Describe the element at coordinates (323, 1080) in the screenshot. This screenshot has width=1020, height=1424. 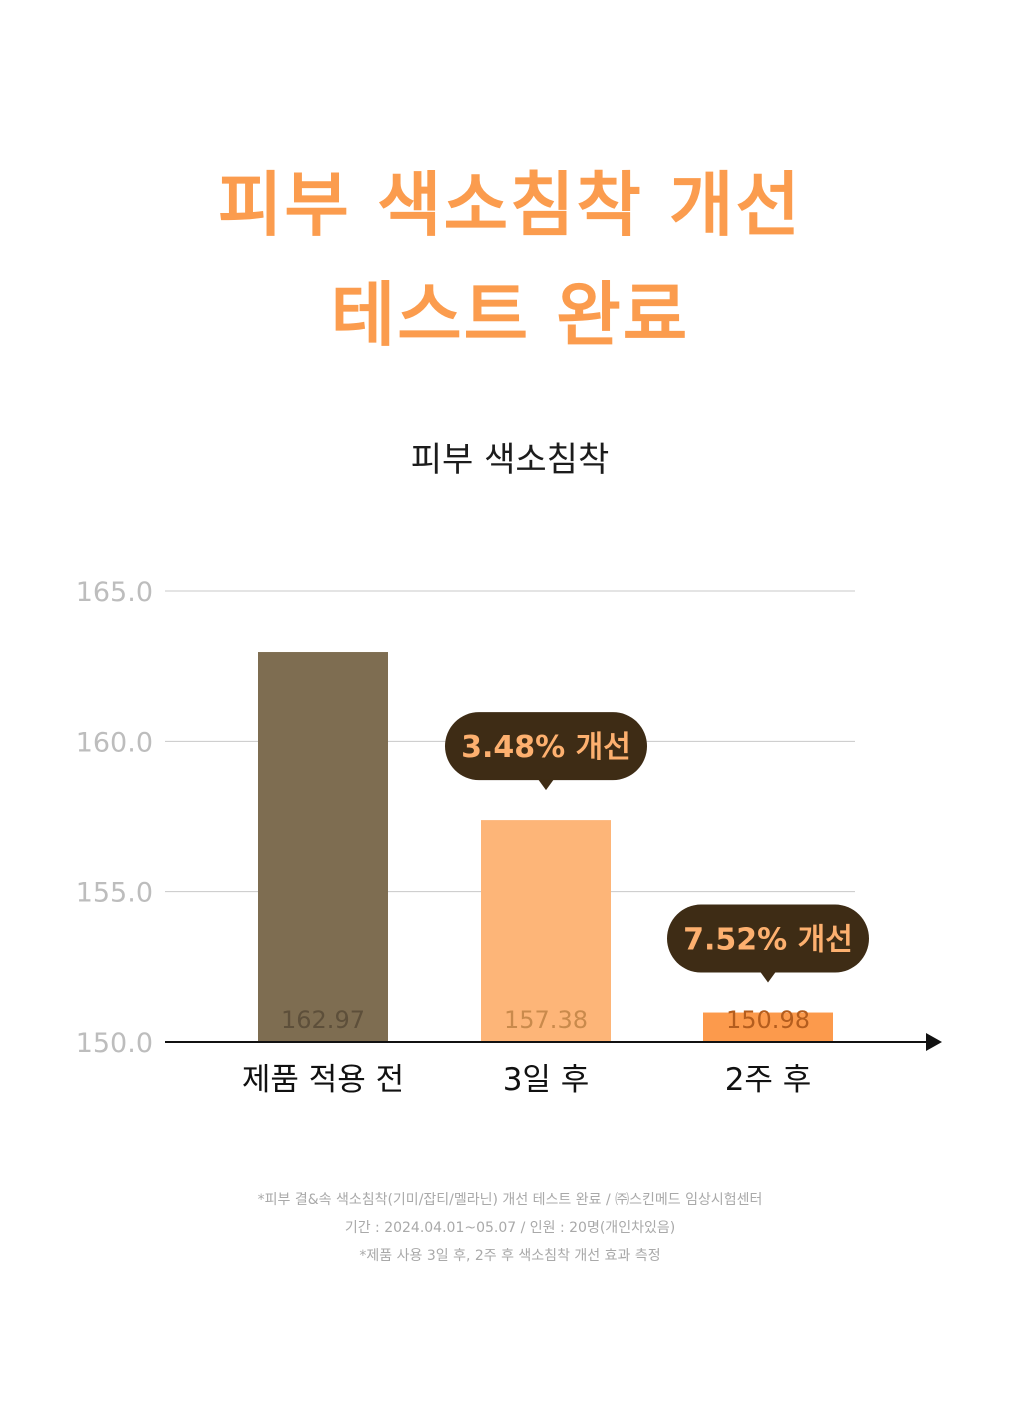
I see `x-category-label: 제품 적용 전` at that location.